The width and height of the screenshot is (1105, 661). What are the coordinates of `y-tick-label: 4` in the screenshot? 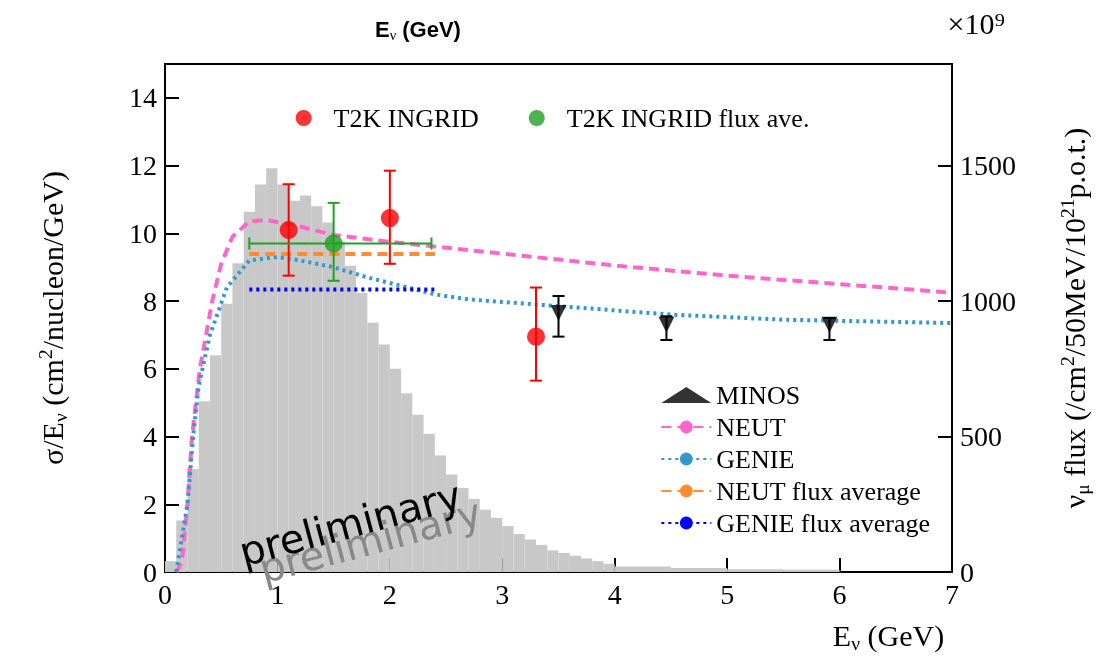 It's located at (150, 437).